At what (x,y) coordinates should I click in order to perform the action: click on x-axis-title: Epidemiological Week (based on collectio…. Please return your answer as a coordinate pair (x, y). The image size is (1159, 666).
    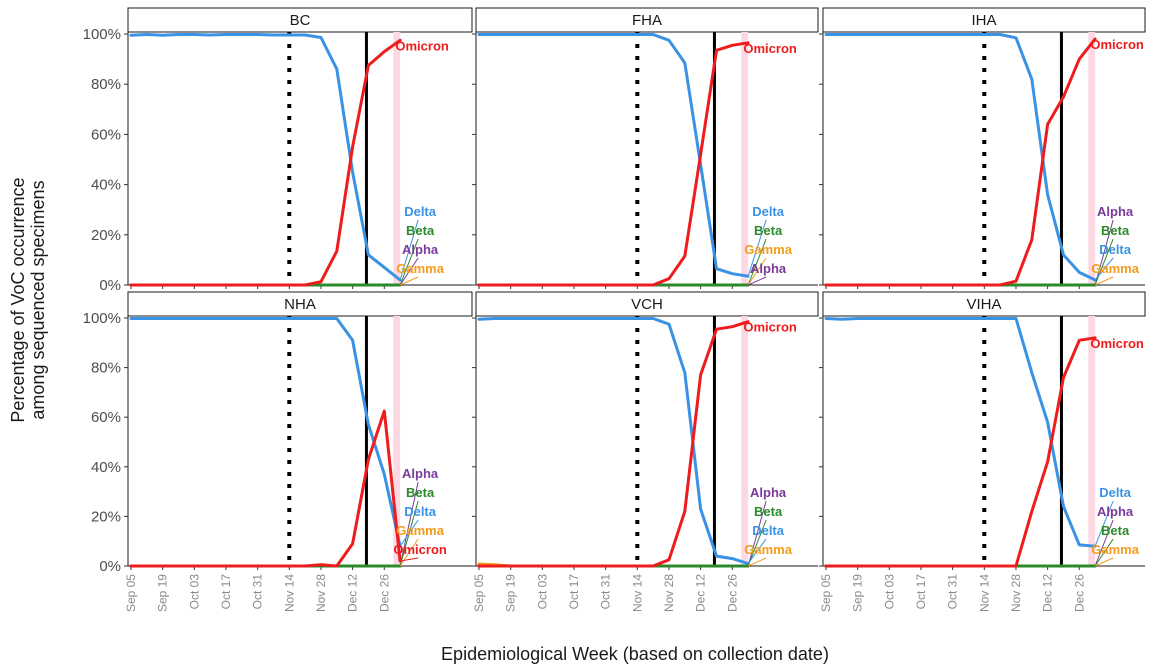
    Looking at the image, I should click on (635, 654).